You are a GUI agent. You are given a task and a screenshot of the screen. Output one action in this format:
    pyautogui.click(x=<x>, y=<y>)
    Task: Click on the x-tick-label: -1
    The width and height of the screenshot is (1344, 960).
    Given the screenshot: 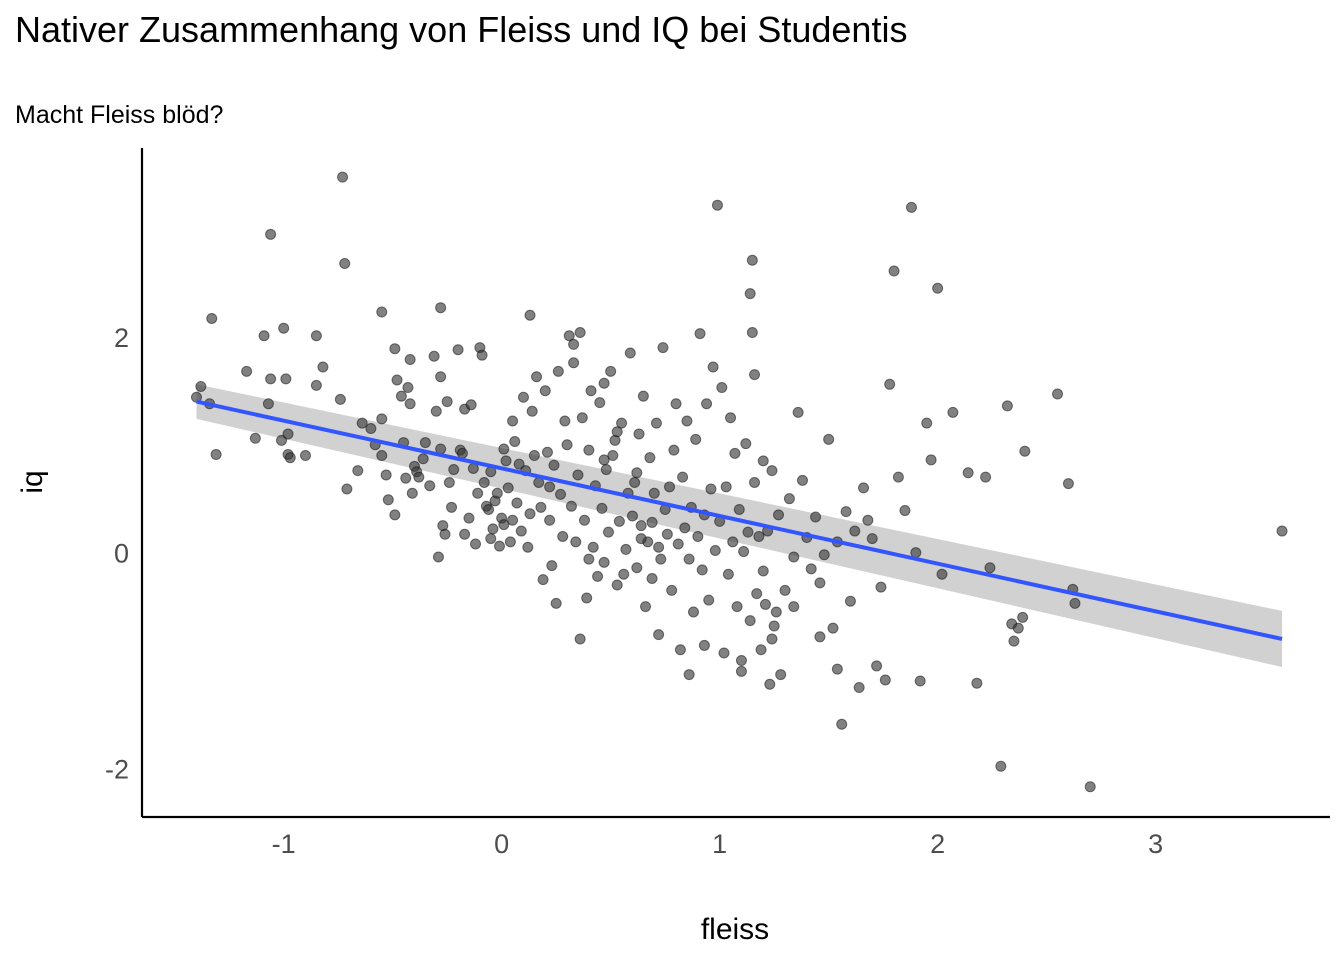 What is the action you would take?
    pyautogui.click(x=284, y=844)
    